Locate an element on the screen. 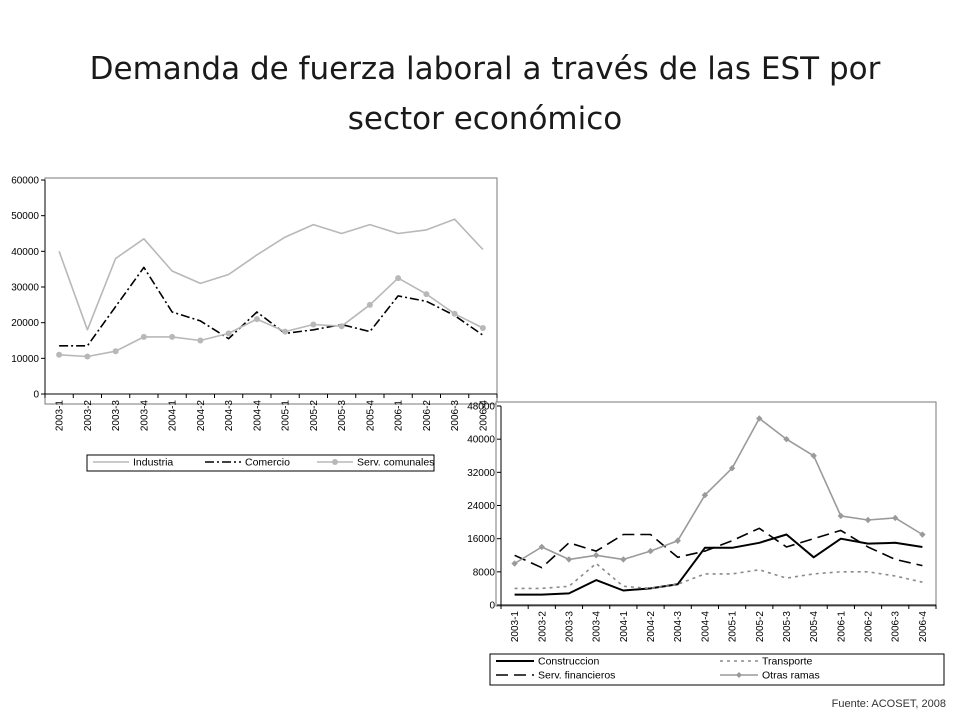 This screenshot has width=960, height=720. y-tick-label: 50000 is located at coordinates (25, 216).